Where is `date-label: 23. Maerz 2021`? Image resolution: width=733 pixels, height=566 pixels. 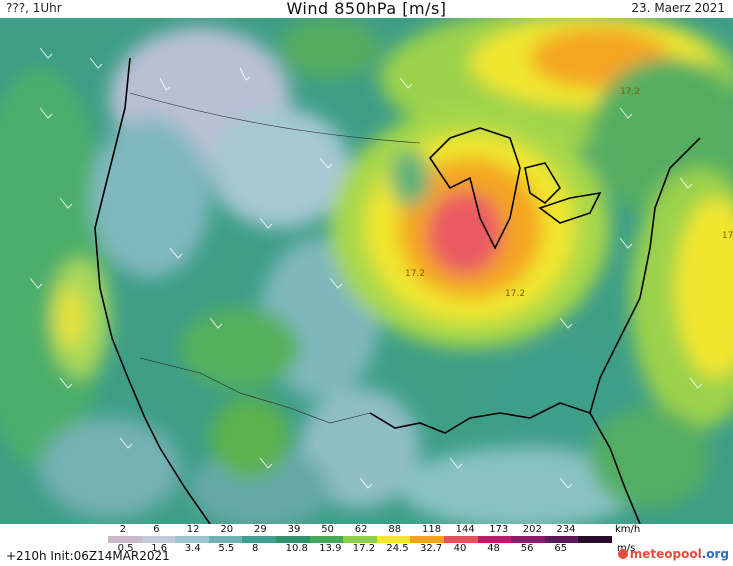
date-label: 23. Maerz 2021 is located at coordinates (678, 8).